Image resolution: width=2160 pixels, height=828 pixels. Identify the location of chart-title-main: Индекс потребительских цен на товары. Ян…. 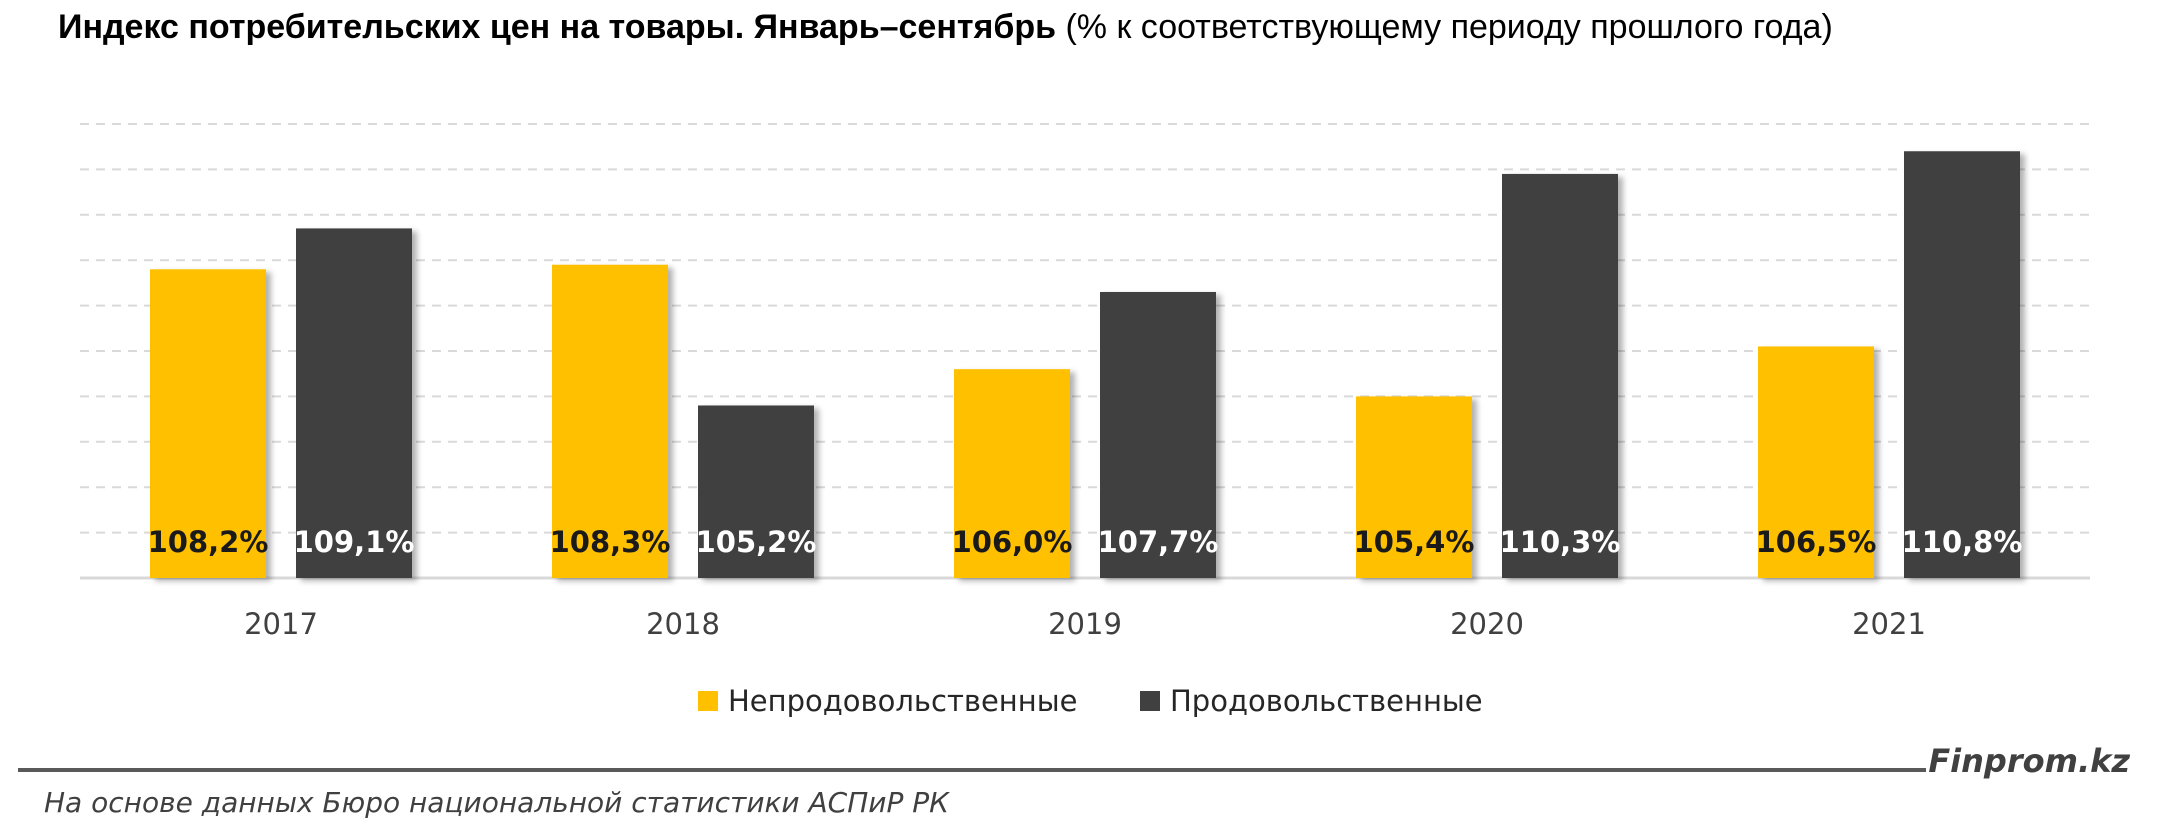
(557, 27).